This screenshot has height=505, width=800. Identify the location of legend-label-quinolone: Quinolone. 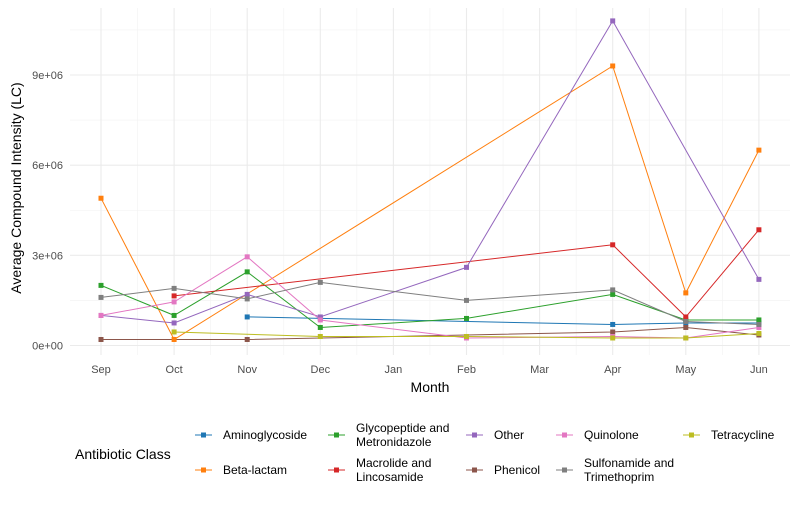
(611, 435).